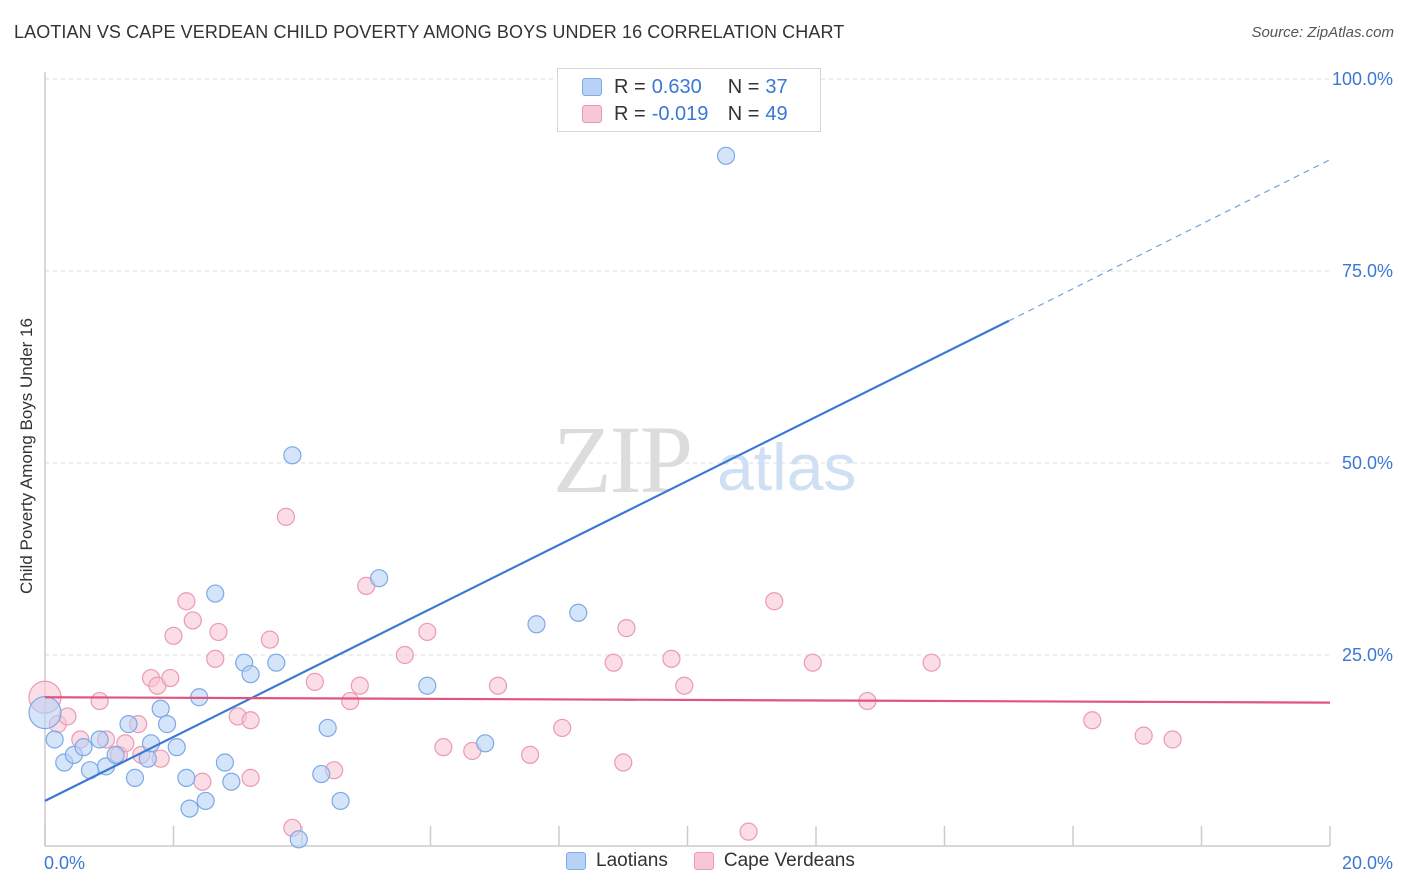 Image resolution: width=1406 pixels, height=892 pixels. I want to click on watermark-atlas: atlas, so click(786, 467).